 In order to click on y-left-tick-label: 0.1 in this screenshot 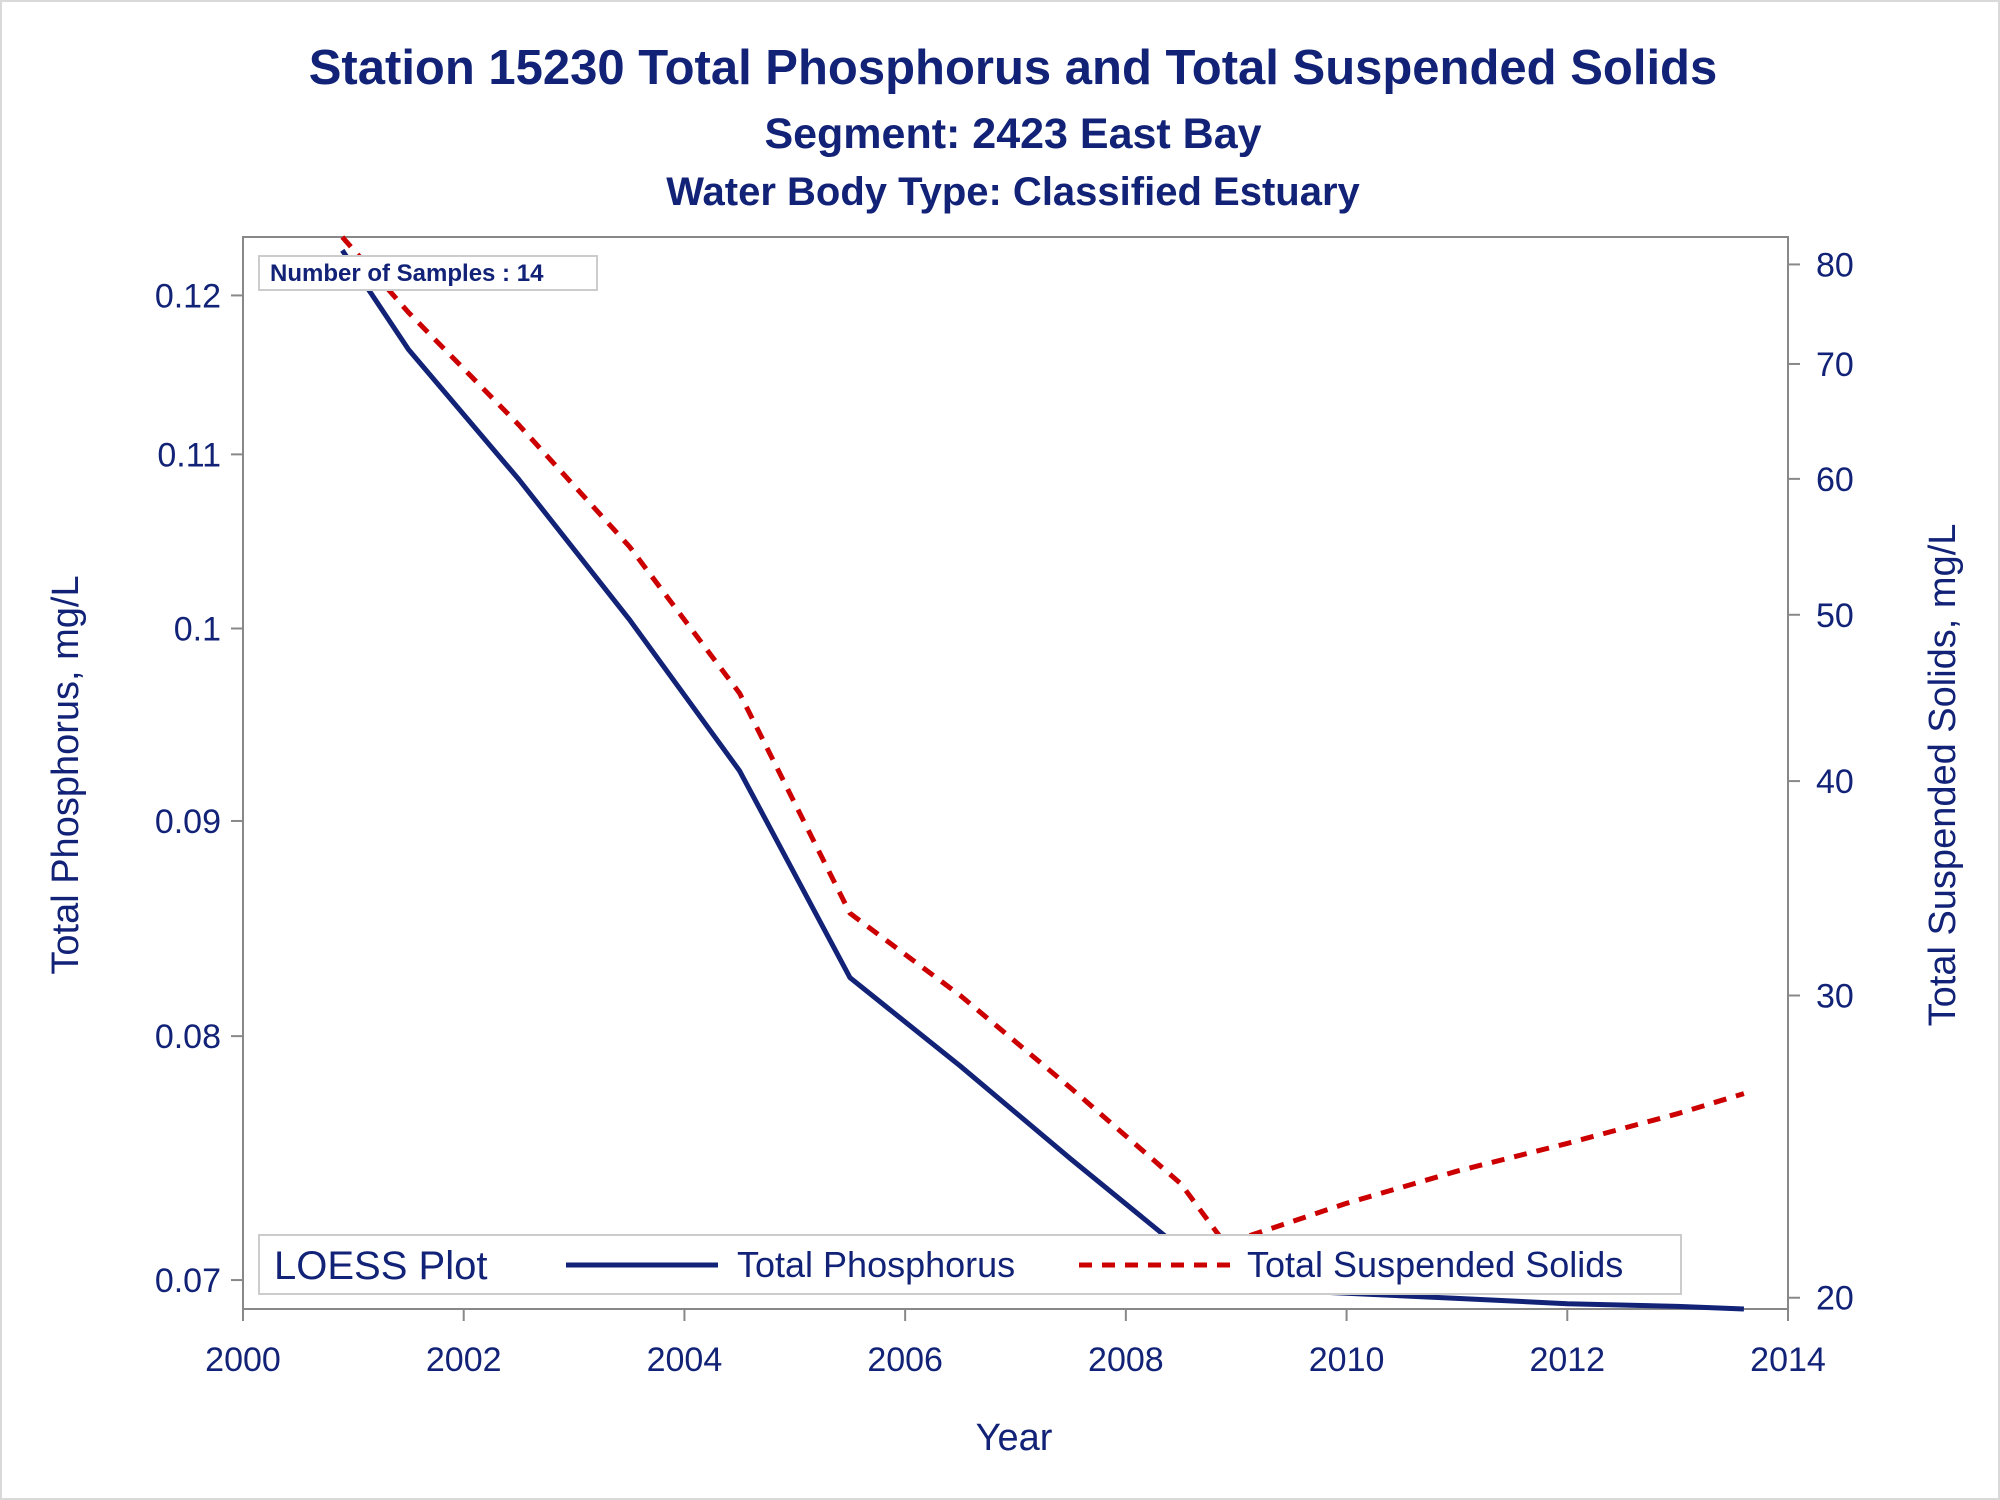, I will do `click(197, 629)`.